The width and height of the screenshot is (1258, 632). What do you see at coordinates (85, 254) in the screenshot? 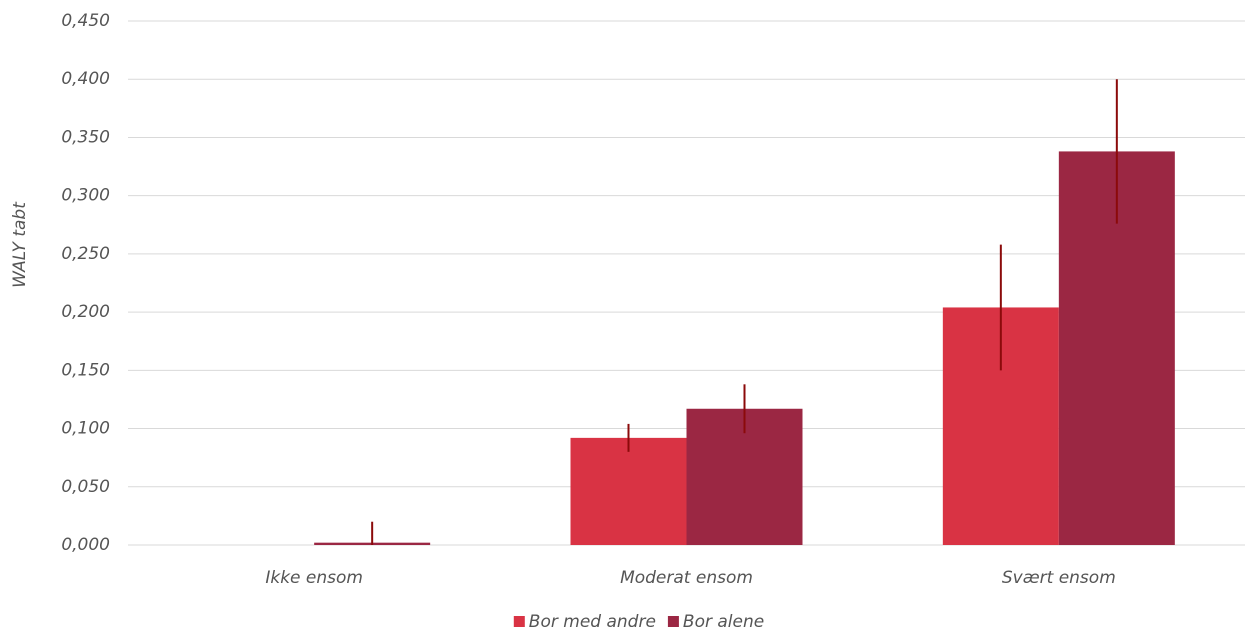
I see `y-tick-label: 0,250` at bounding box center [85, 254].